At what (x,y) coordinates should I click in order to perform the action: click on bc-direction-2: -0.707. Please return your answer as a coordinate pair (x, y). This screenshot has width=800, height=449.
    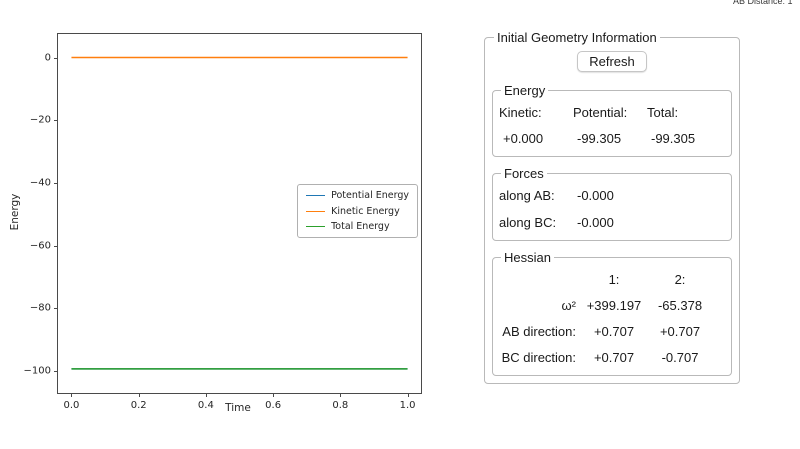
    Looking at the image, I should click on (680, 357).